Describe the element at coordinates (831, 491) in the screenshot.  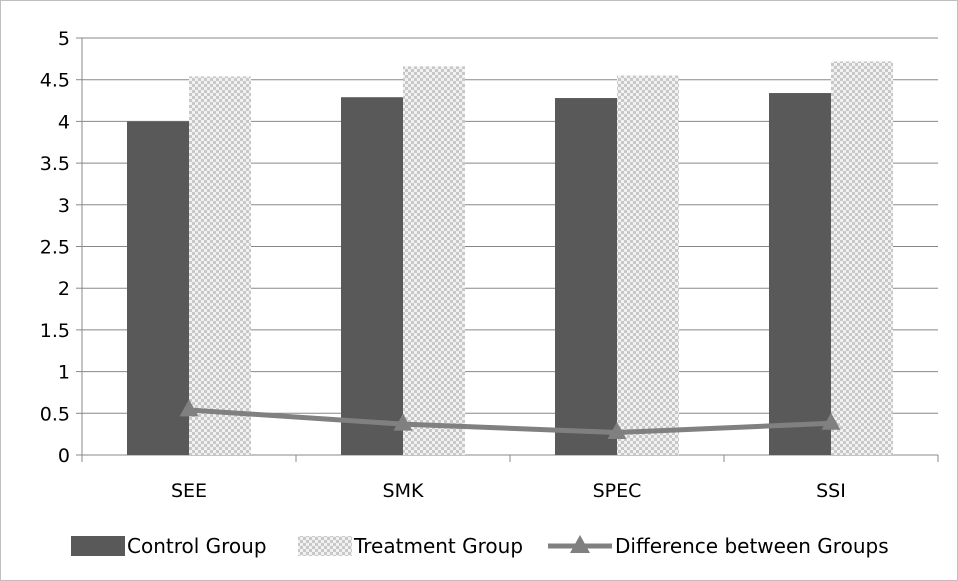
I see `x-tick-label: SSI` at that location.